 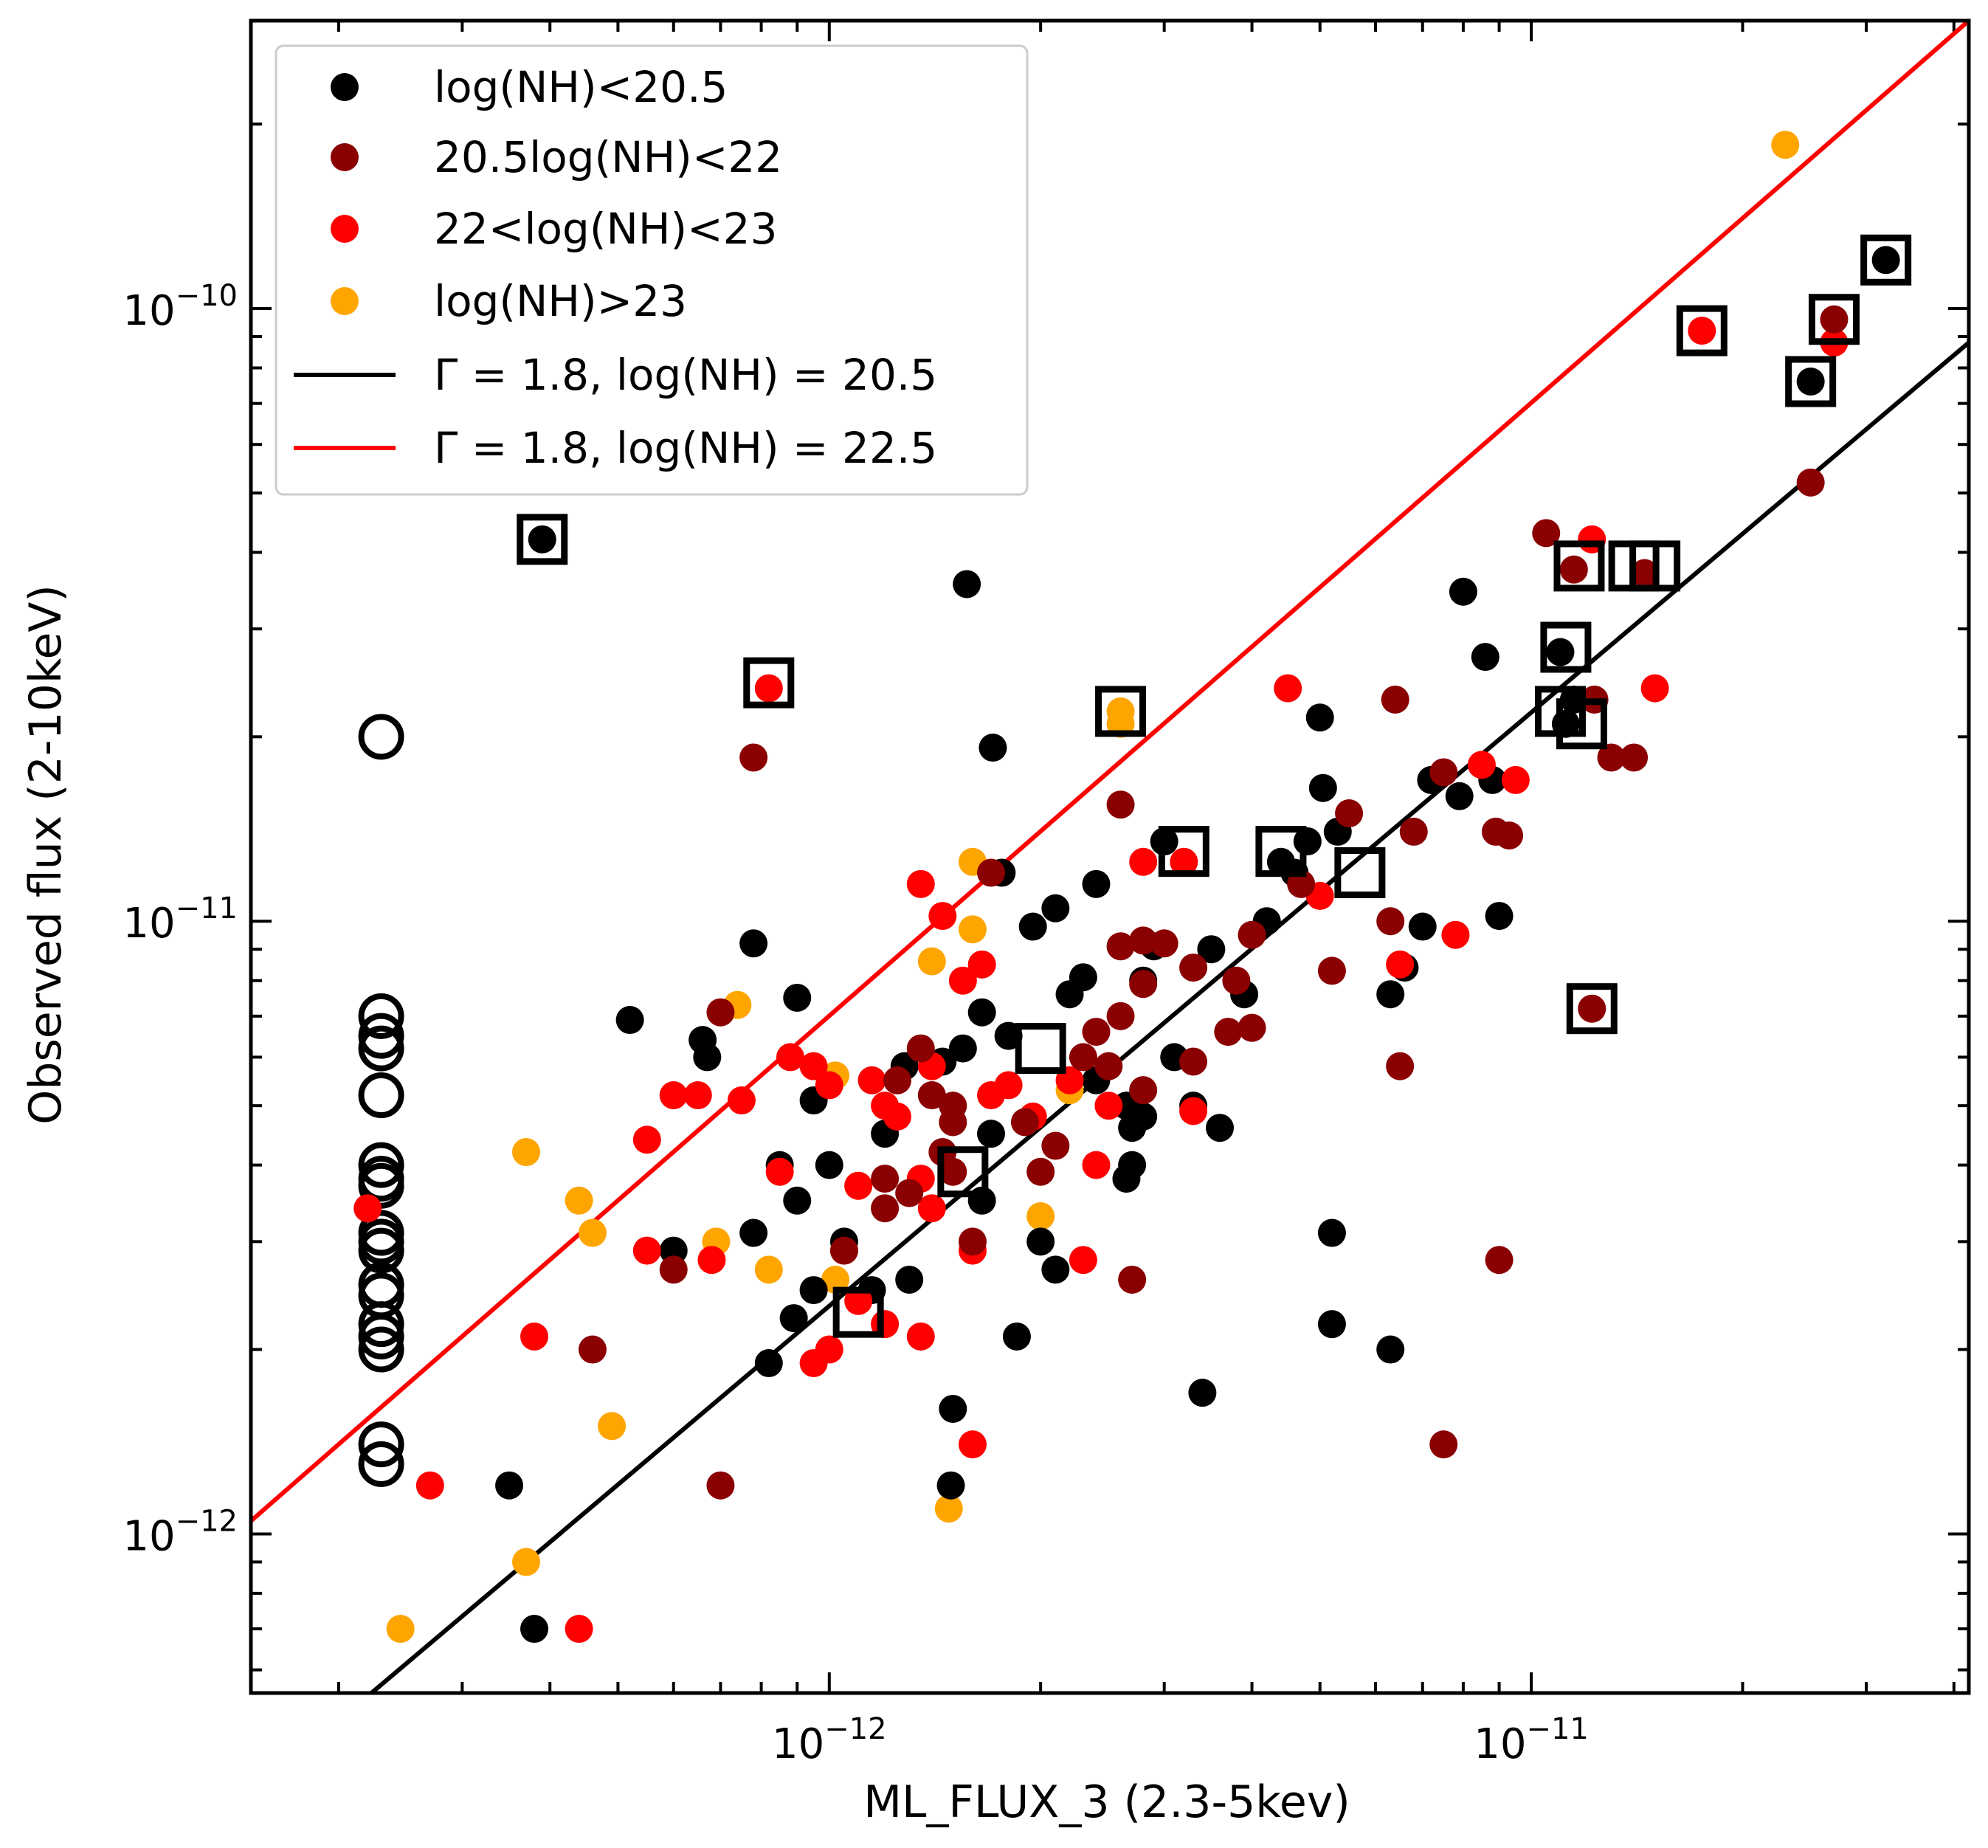 I want to click on legend-label: log(NH)>23, so click(x=560, y=301).